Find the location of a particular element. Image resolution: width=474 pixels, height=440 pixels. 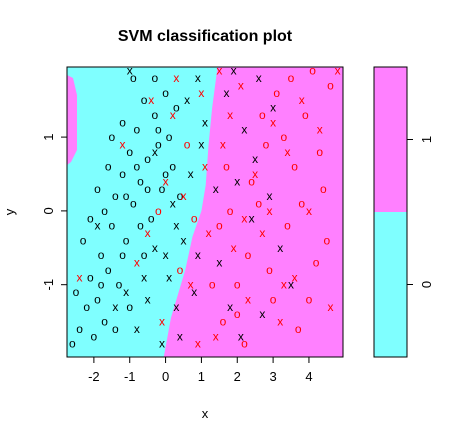

point-s1-15: x is located at coordinates (180, 336).